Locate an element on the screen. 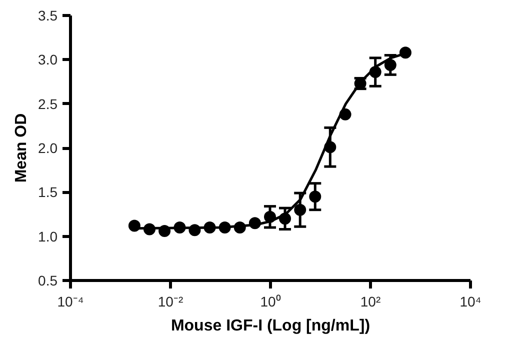  x-tick-label: 10⁻⁴ is located at coordinates (70, 302).